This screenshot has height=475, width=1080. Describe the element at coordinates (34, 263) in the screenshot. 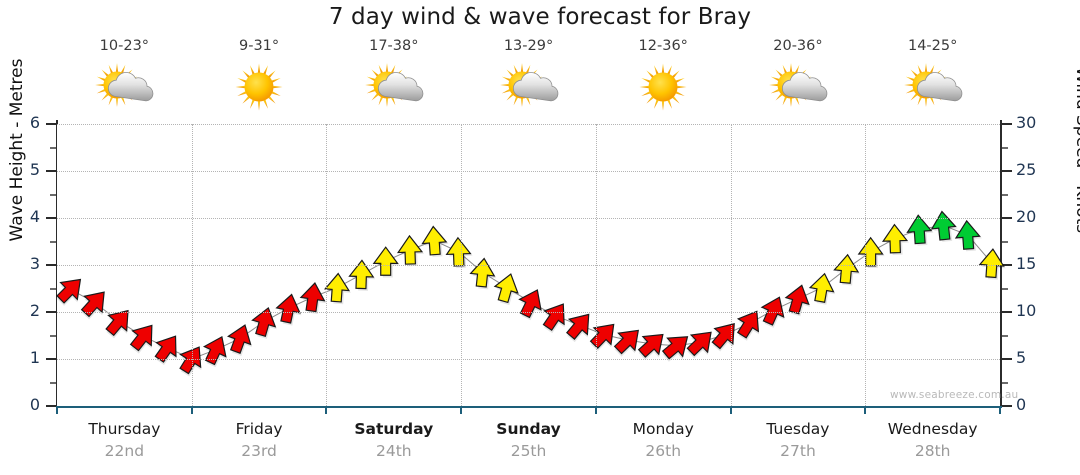

I see `left-axis-tick-label: 3` at that location.